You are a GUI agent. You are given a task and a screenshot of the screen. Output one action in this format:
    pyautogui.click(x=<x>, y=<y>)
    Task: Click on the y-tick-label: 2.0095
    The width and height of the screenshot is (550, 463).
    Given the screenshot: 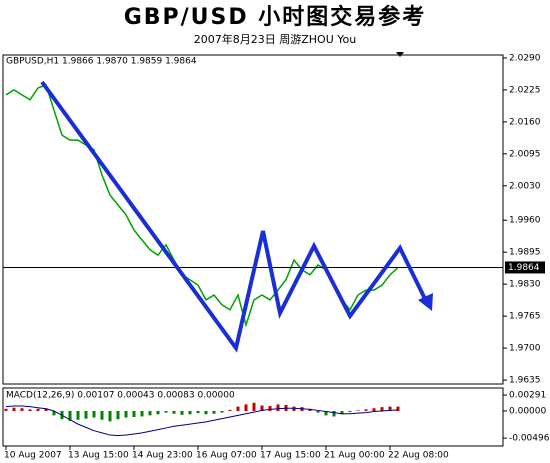 What is the action you would take?
    pyautogui.click(x=525, y=154)
    